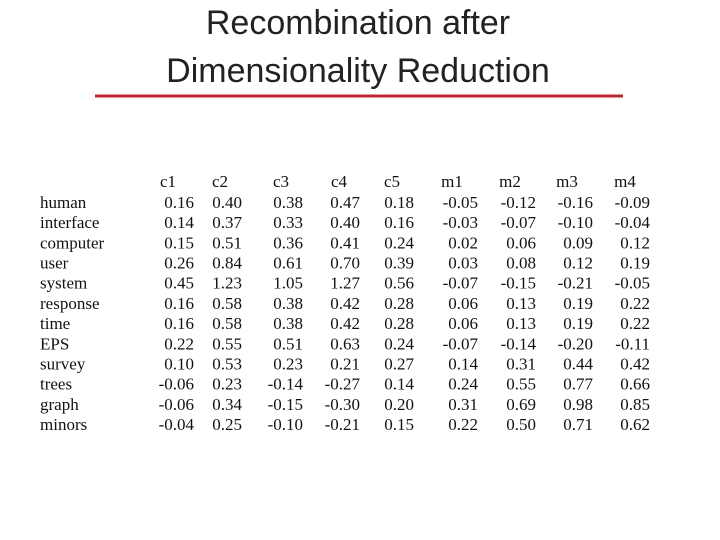 Image resolution: width=720 pixels, height=540 pixels. Describe the element at coordinates (575, 343) in the screenshot. I see `cell: -0.20` at that location.